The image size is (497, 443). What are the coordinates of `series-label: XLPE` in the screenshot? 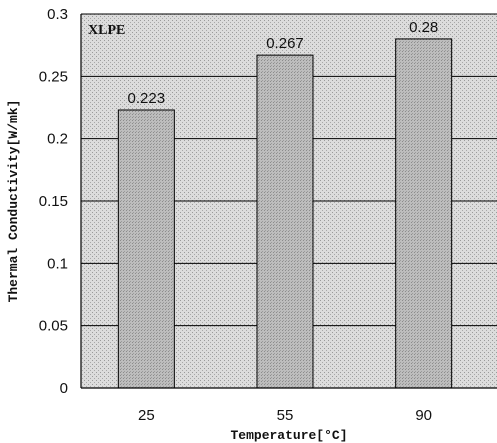 It's located at (106, 30).